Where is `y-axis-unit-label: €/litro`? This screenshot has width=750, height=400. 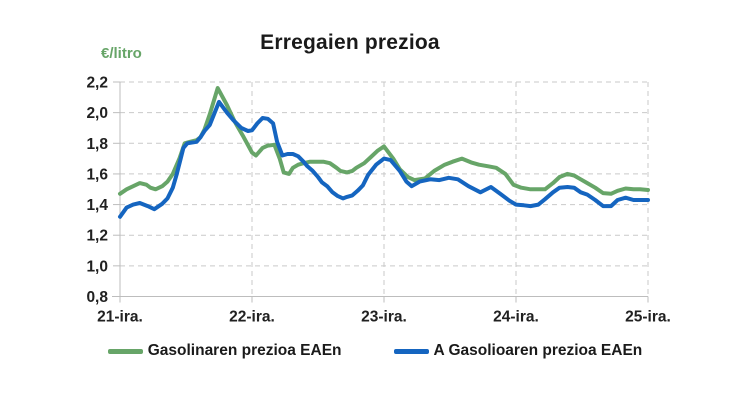 y-axis-unit-label: €/litro is located at coordinates (121, 53).